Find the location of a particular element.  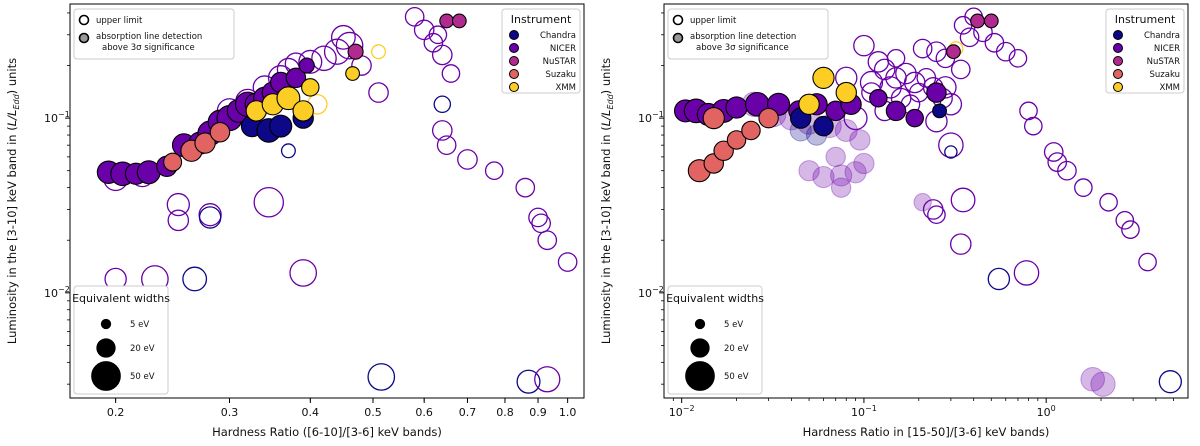

ew-legend-title: Equivalent widths is located at coordinates (121, 298).